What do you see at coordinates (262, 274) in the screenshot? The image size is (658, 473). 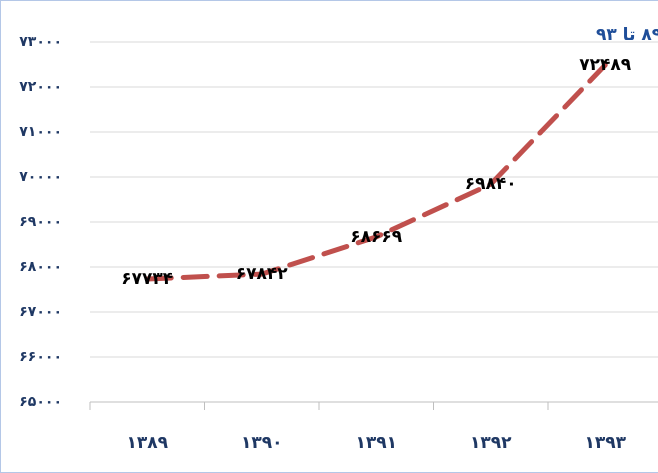 I see `data-label: ۶۷۸۴۲` at bounding box center [262, 274].